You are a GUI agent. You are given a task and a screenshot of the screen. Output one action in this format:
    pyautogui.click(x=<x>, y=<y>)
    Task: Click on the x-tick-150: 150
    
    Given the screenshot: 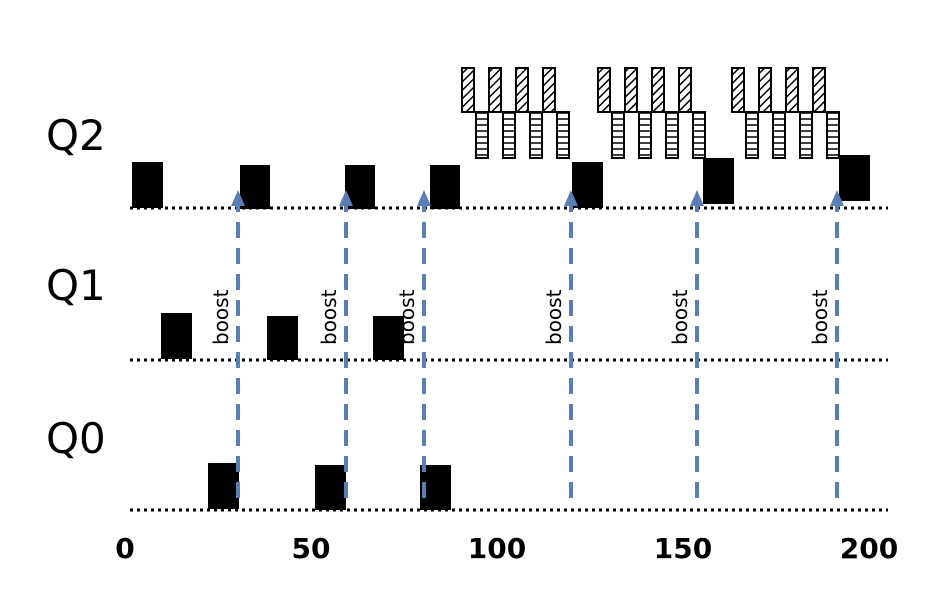 What is the action you would take?
    pyautogui.click(x=683, y=548)
    